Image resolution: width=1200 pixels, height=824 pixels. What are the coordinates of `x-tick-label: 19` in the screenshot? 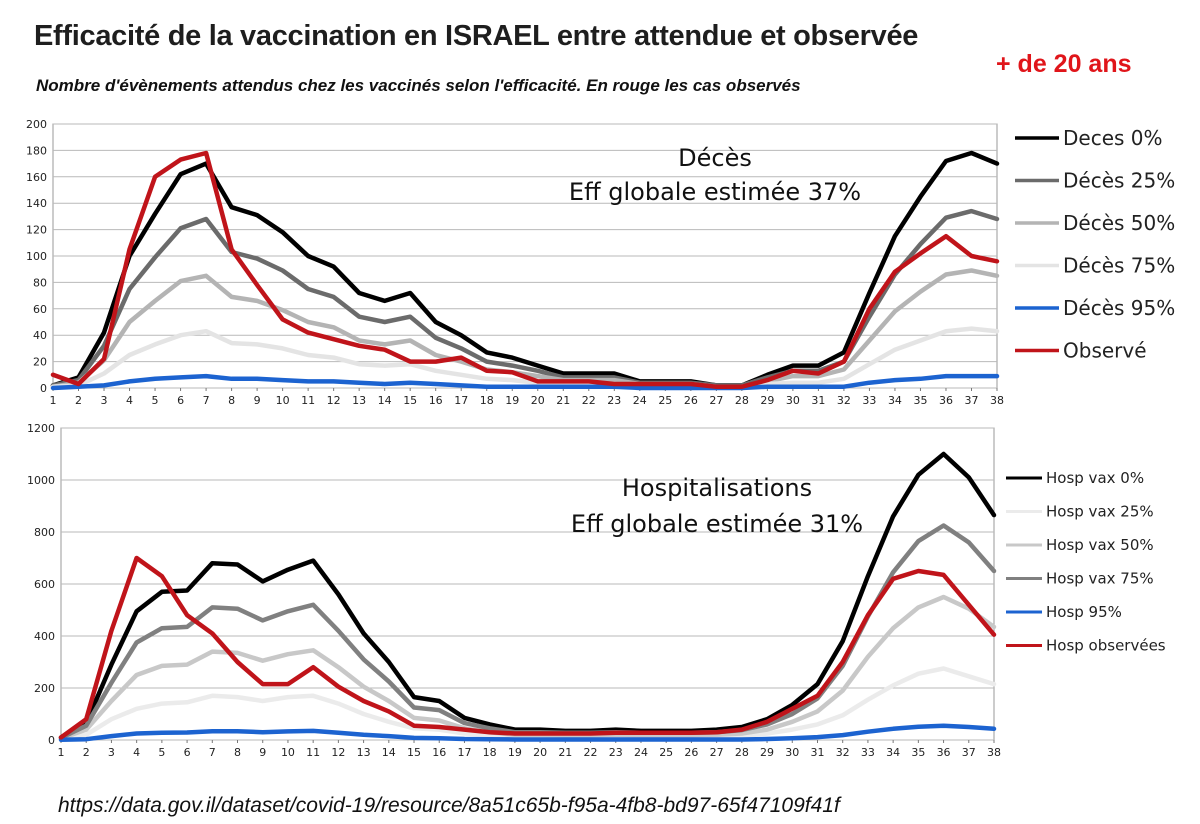 It's located at (515, 752).